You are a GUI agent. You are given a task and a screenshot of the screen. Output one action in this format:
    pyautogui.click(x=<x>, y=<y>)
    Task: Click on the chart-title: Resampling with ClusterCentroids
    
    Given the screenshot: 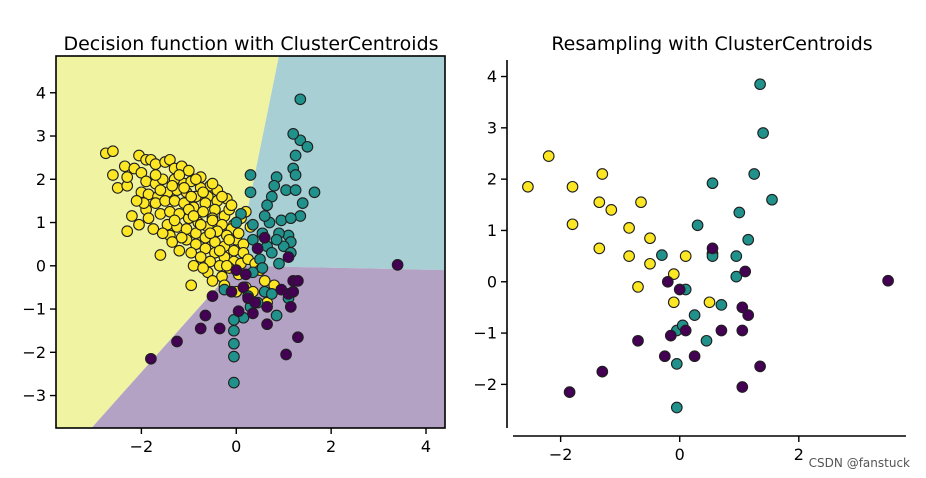 What is the action you would take?
    pyautogui.click(x=711, y=44)
    